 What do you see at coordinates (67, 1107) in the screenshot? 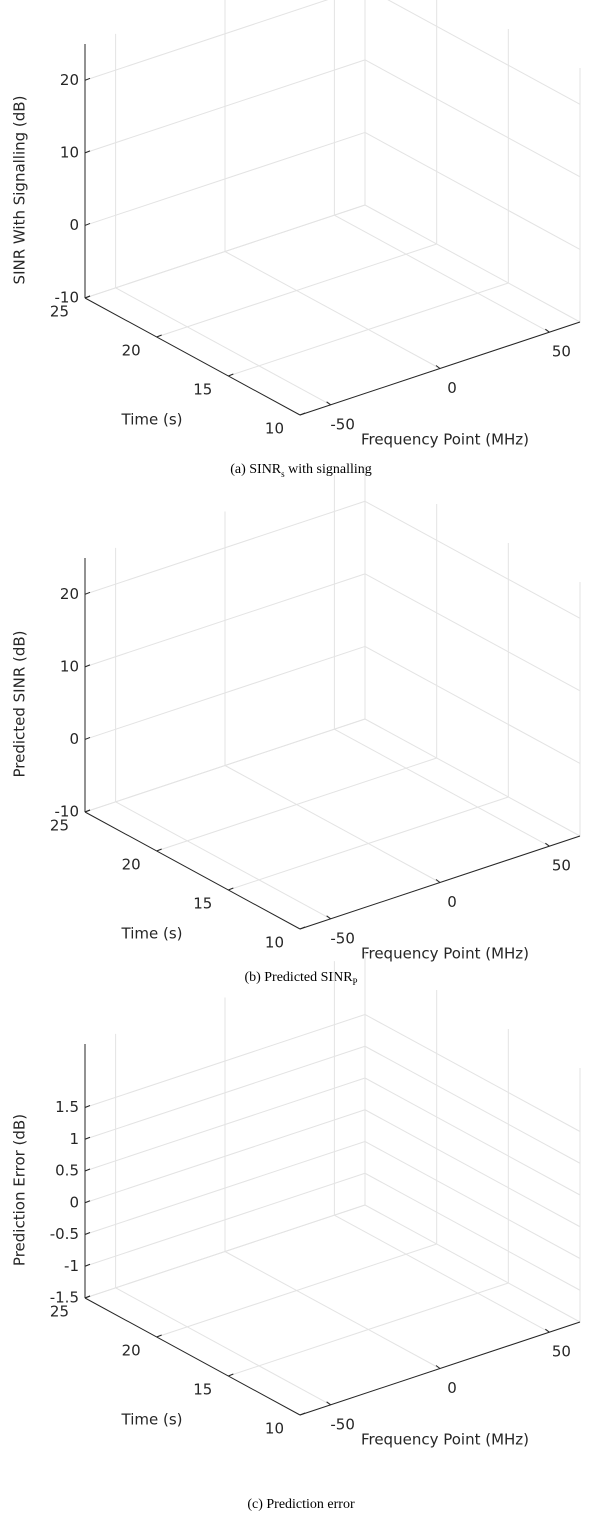
I see `z-tick-label: 1.5` at bounding box center [67, 1107].